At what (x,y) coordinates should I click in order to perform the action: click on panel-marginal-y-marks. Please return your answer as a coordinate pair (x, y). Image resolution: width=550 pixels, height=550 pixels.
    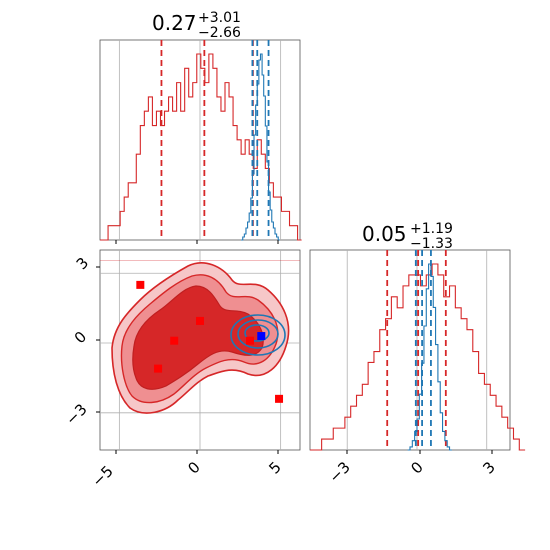
    Looking at the image, I should click on (418, 350).